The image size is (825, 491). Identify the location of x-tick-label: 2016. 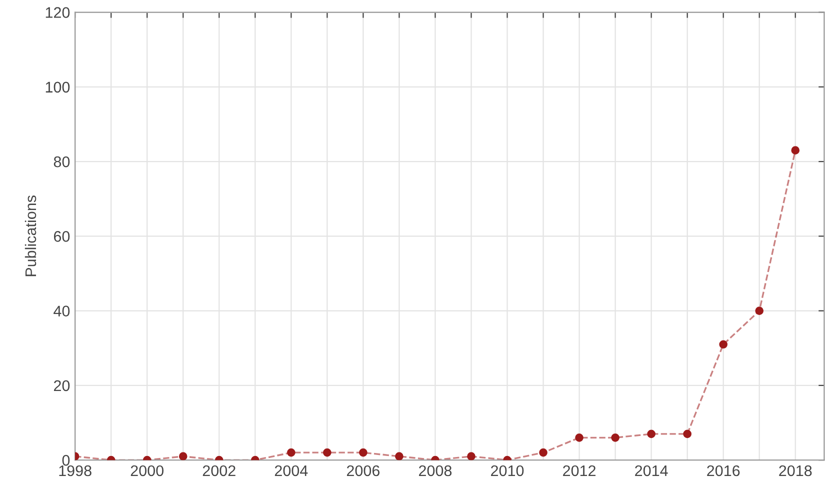
(723, 470).